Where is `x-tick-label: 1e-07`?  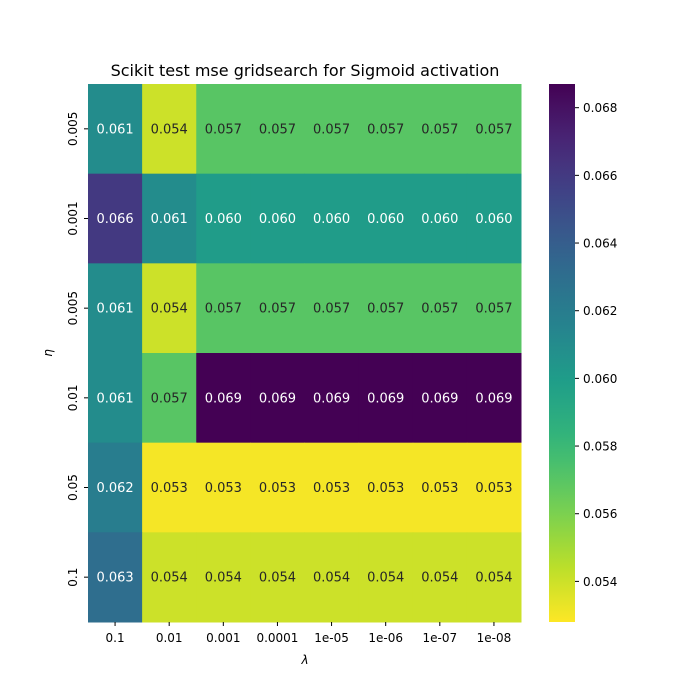 x-tick-label: 1e-07 is located at coordinates (440, 638).